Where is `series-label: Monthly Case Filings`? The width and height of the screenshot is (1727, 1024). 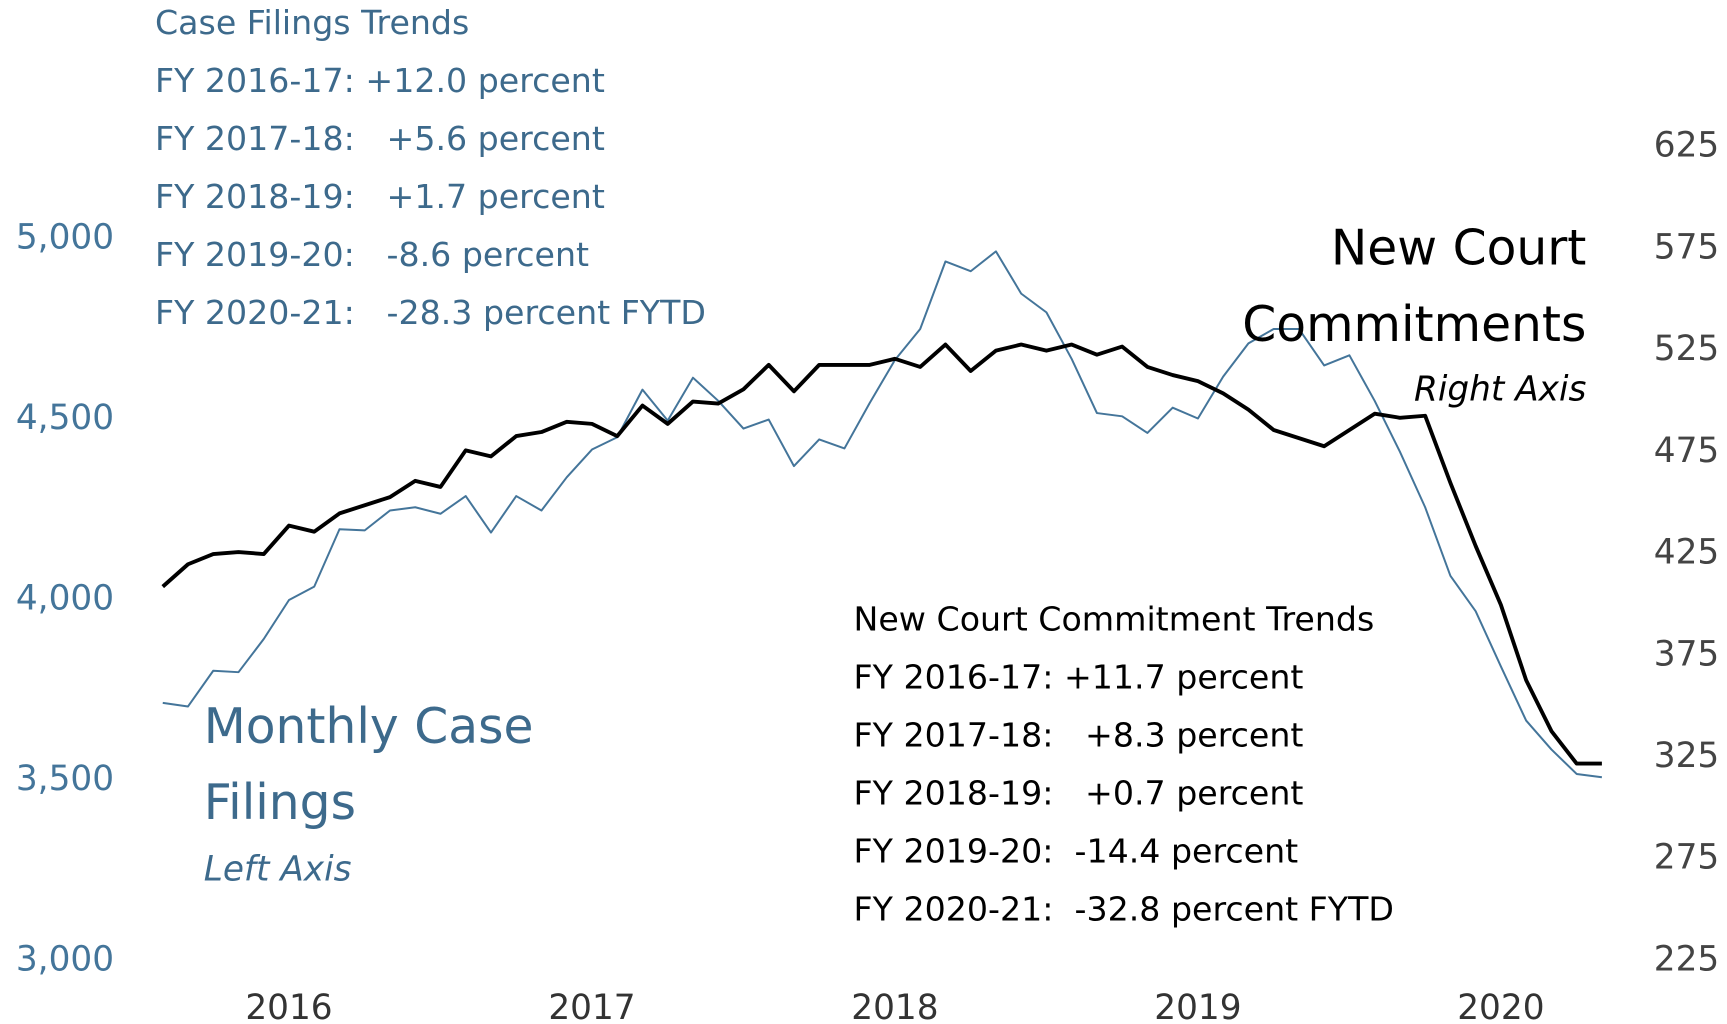 series-label: Monthly Case Filings is located at coordinates (368, 765).